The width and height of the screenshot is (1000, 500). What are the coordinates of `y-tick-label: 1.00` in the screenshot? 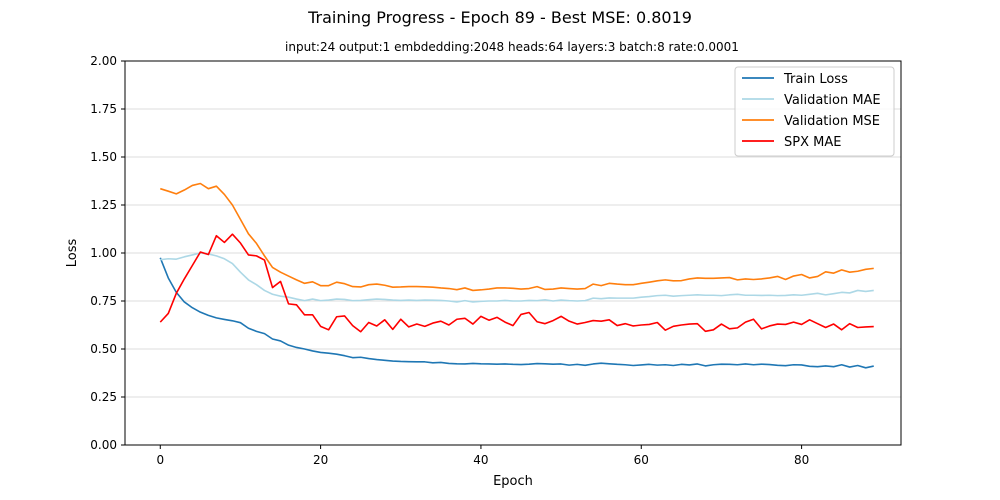 It's located at (103, 253).